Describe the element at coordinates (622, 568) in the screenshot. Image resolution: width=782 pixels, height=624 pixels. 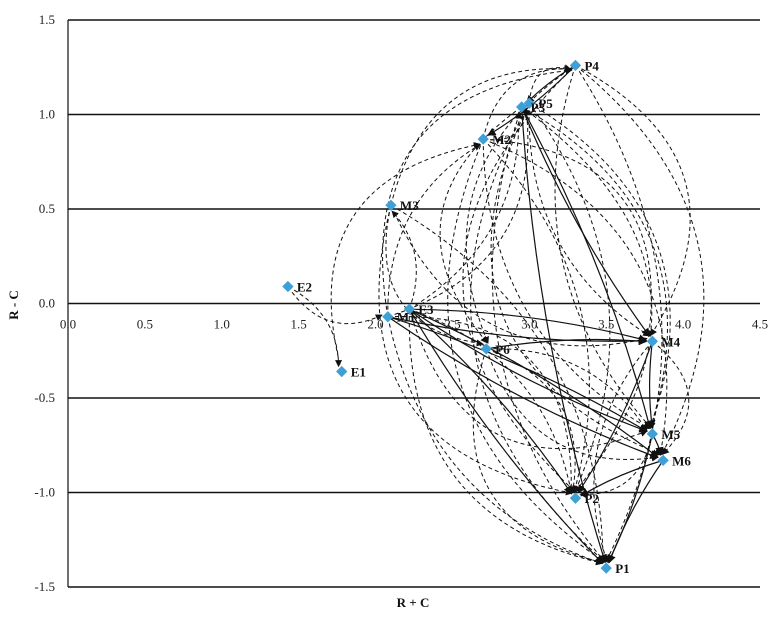
I see `point-label: P1` at that location.